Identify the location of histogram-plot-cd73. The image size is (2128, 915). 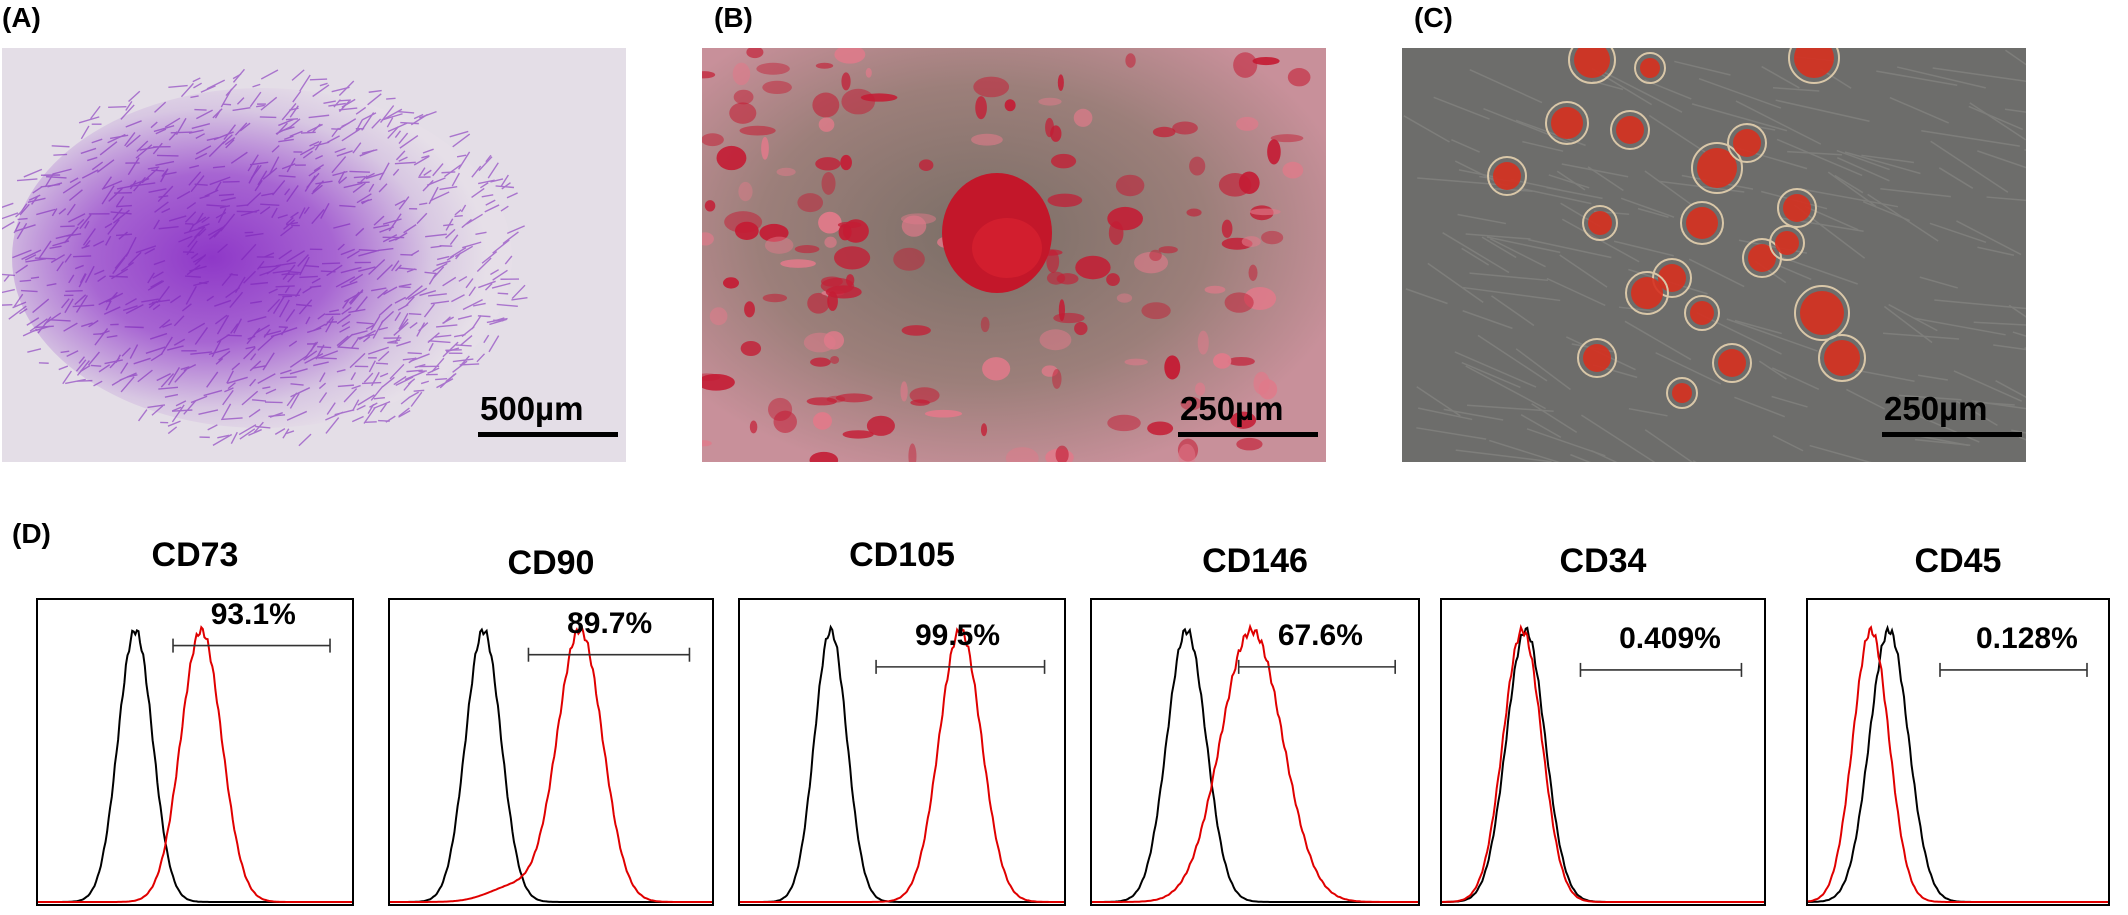
(195, 764).